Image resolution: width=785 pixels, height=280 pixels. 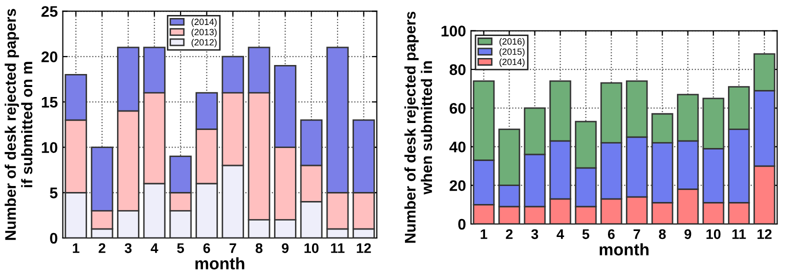 What do you see at coordinates (512, 52) in the screenshot?
I see `legend-label: (2015)` at bounding box center [512, 52].